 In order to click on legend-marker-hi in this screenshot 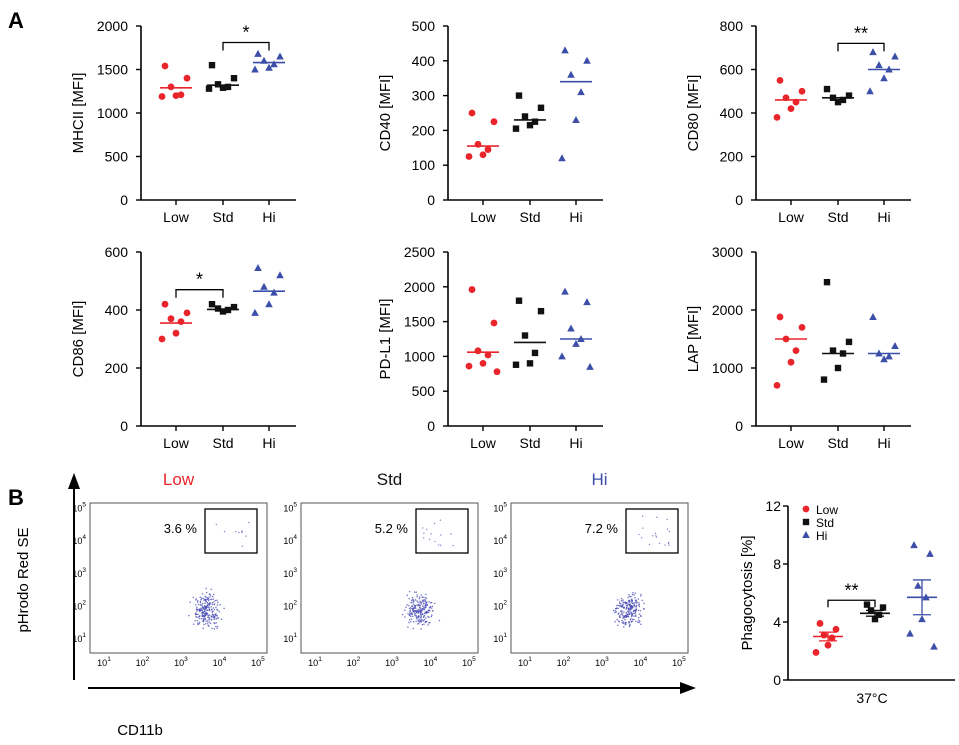, I will do `click(806, 534)`.